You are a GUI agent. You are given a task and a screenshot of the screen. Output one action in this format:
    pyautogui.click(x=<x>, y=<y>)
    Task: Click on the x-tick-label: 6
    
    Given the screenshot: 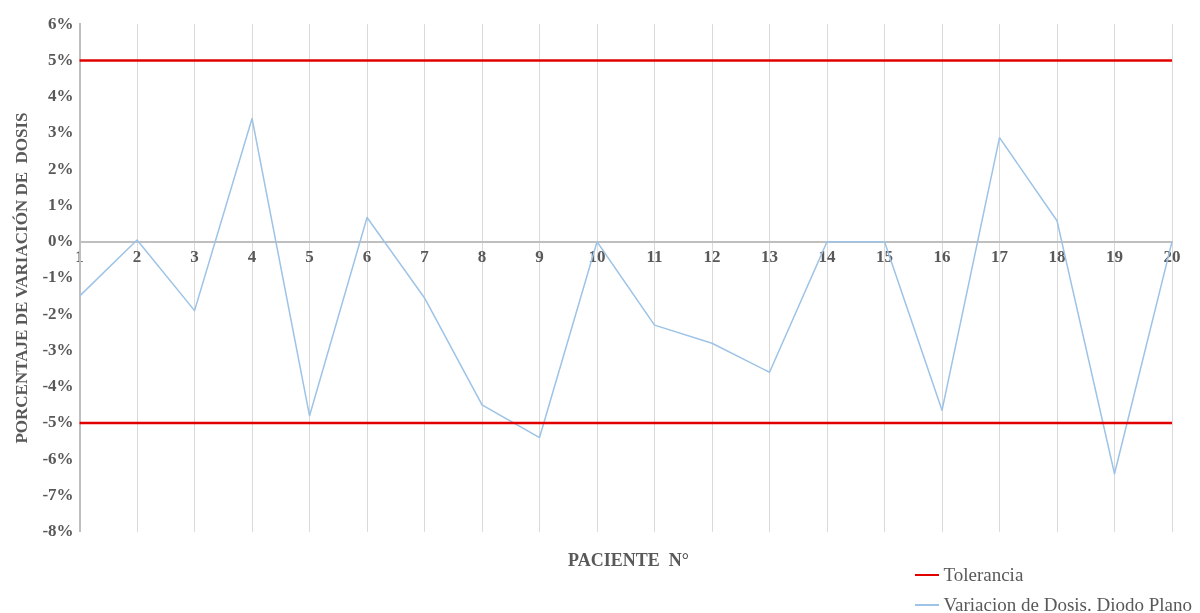 What is the action you would take?
    pyautogui.click(x=367, y=257)
    